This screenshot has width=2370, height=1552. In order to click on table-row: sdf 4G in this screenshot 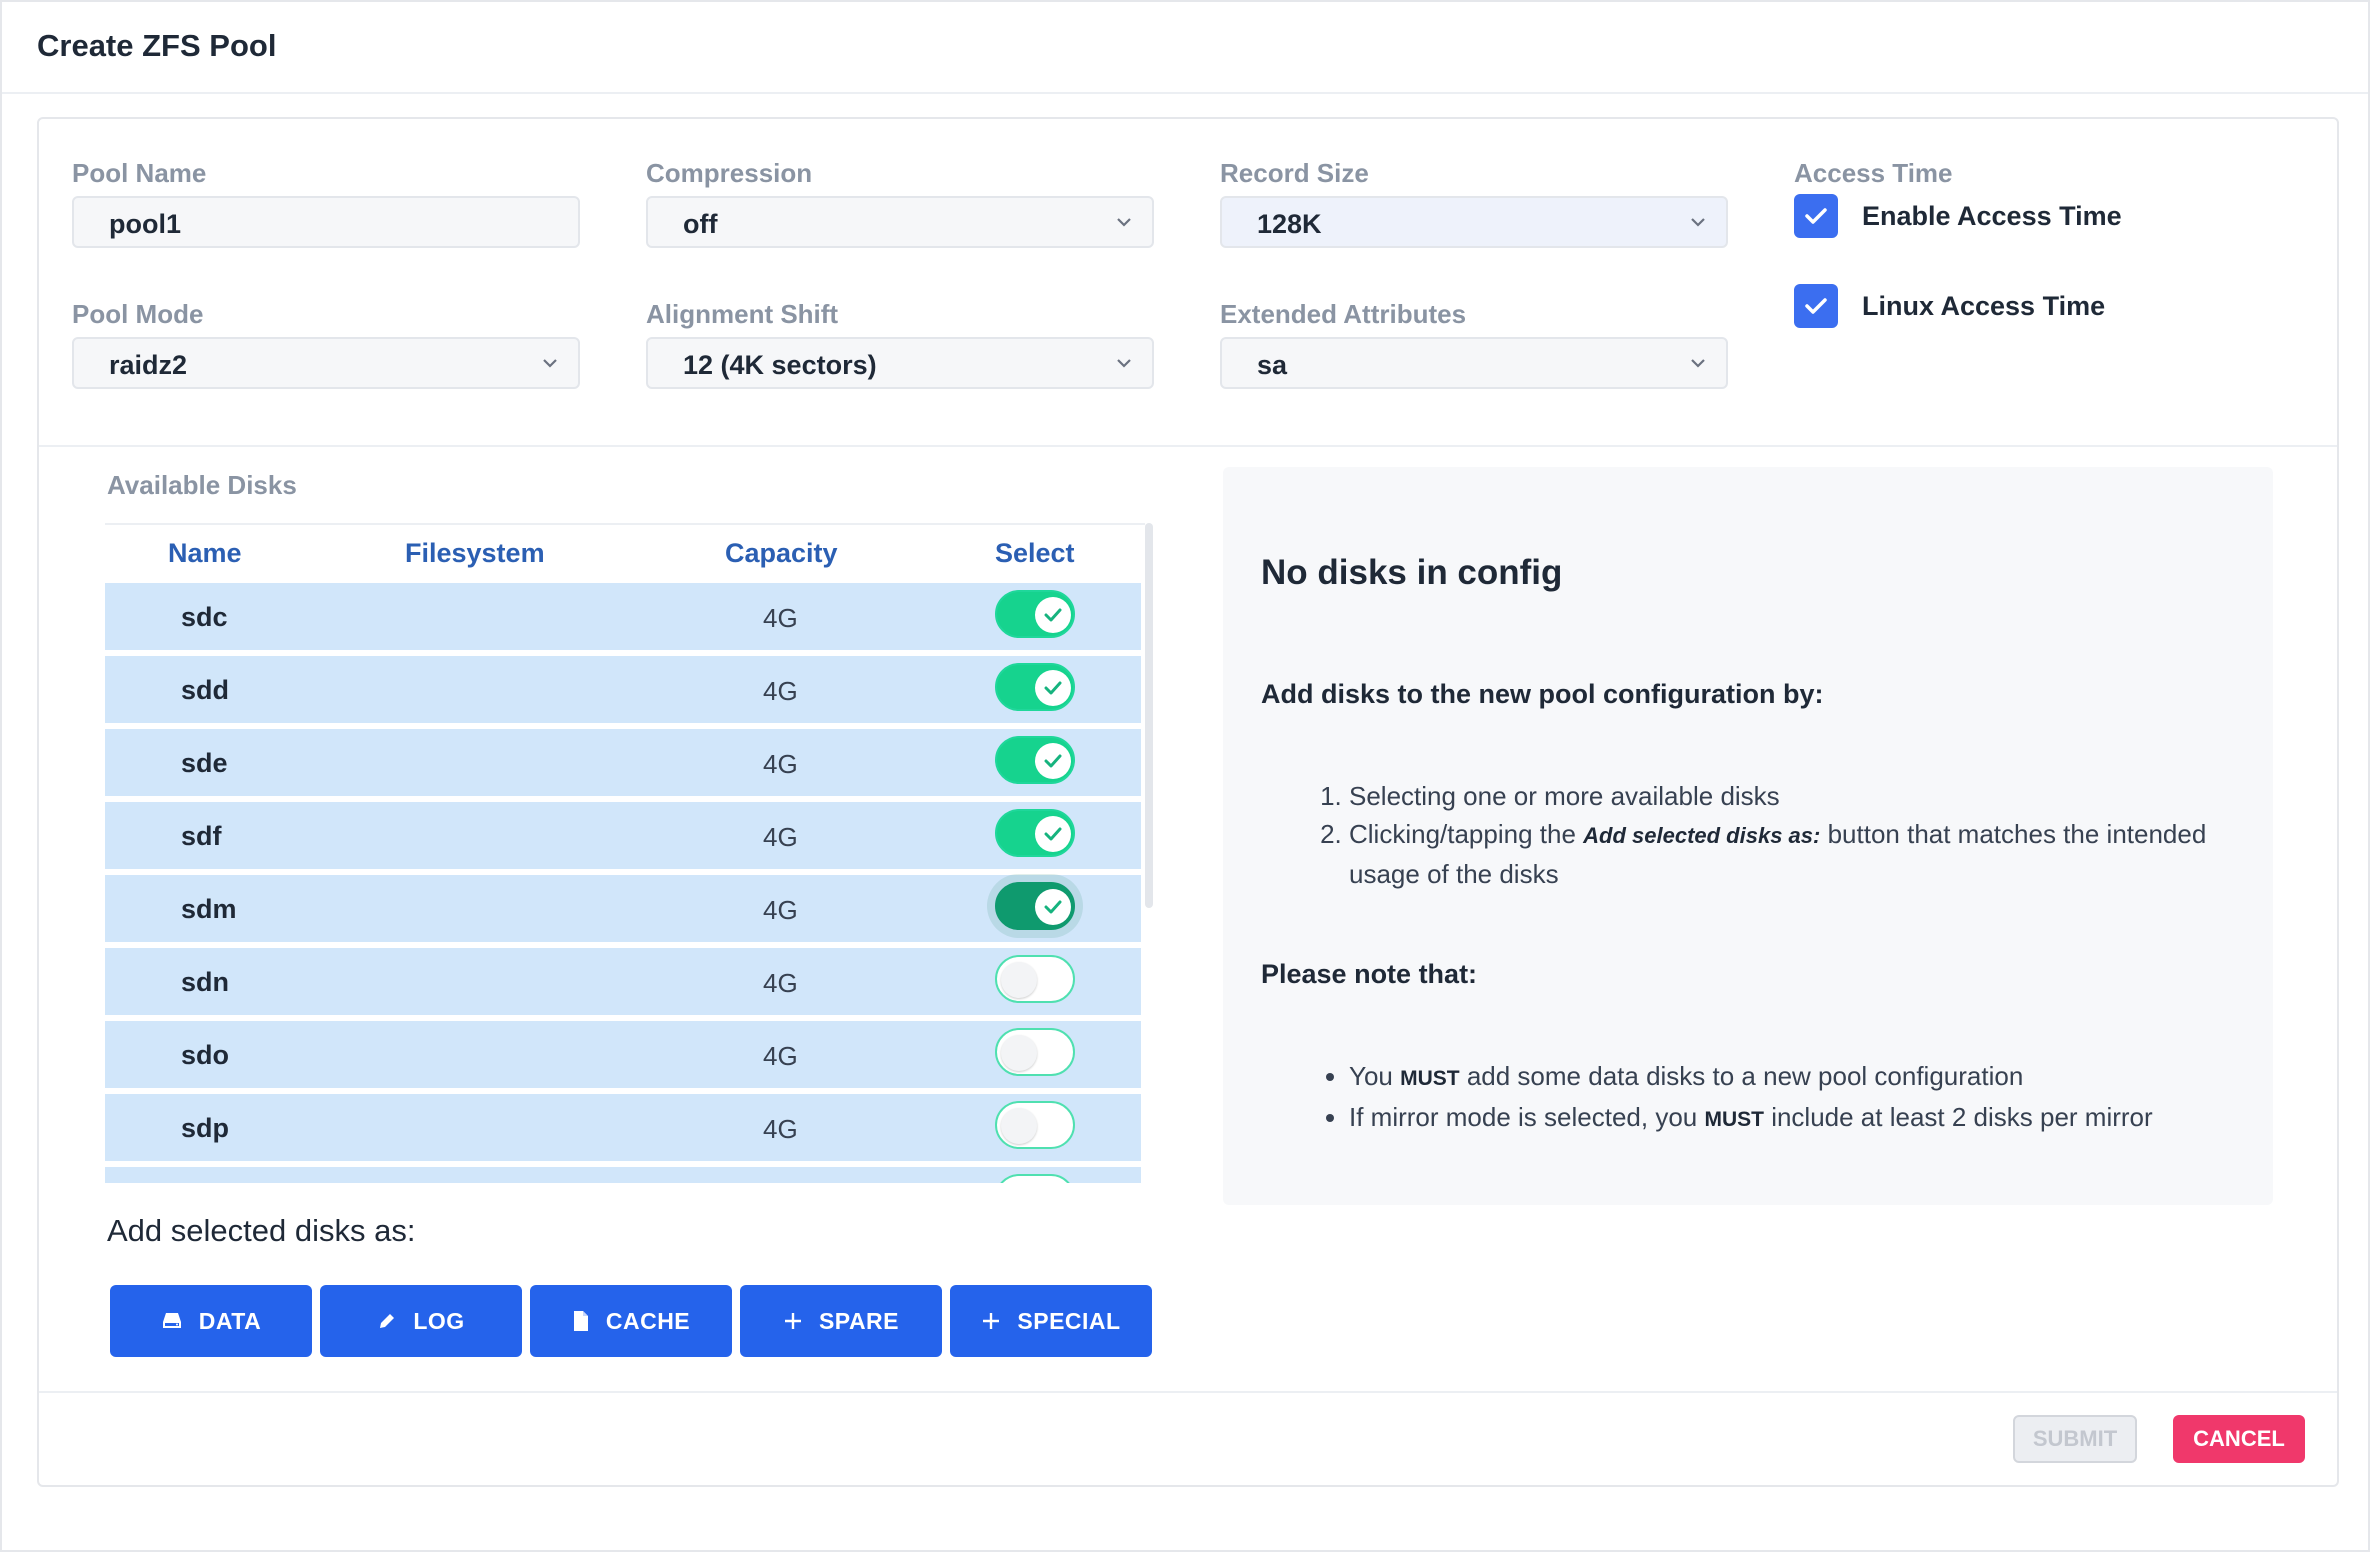, I will do `click(623, 837)`.